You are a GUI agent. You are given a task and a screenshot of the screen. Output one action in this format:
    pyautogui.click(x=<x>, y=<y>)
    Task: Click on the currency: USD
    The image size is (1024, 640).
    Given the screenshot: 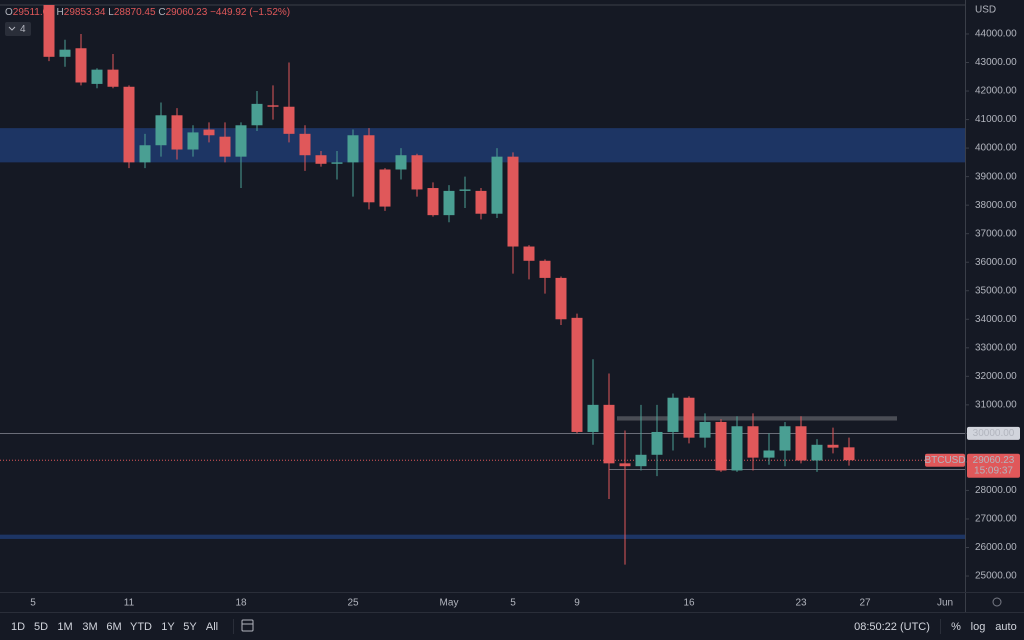 What is the action you would take?
    pyautogui.click(x=985, y=10)
    